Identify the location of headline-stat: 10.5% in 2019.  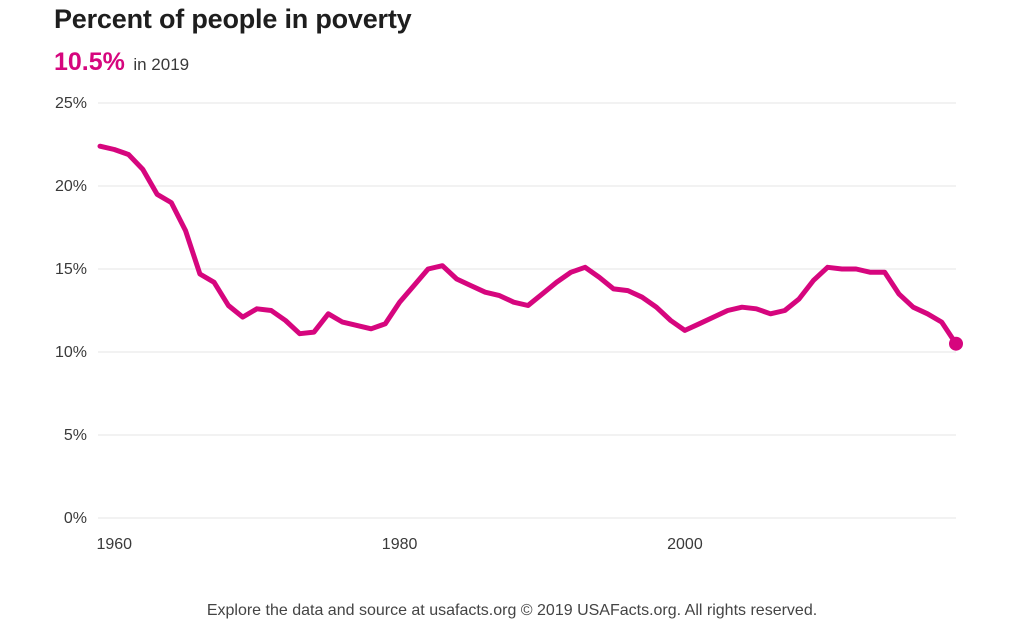
(121, 62).